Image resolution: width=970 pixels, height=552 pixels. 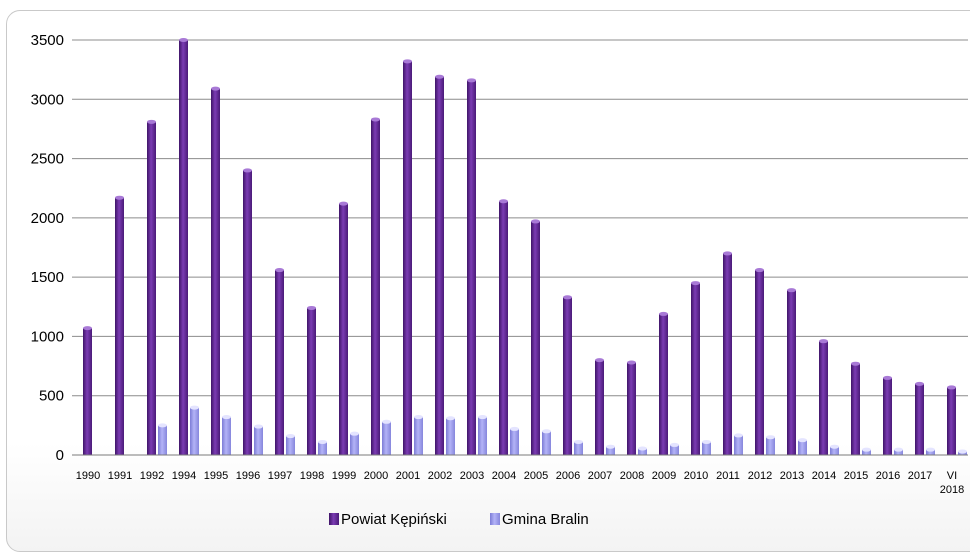 I want to click on x-tick-label: 1990, so click(x=88, y=476).